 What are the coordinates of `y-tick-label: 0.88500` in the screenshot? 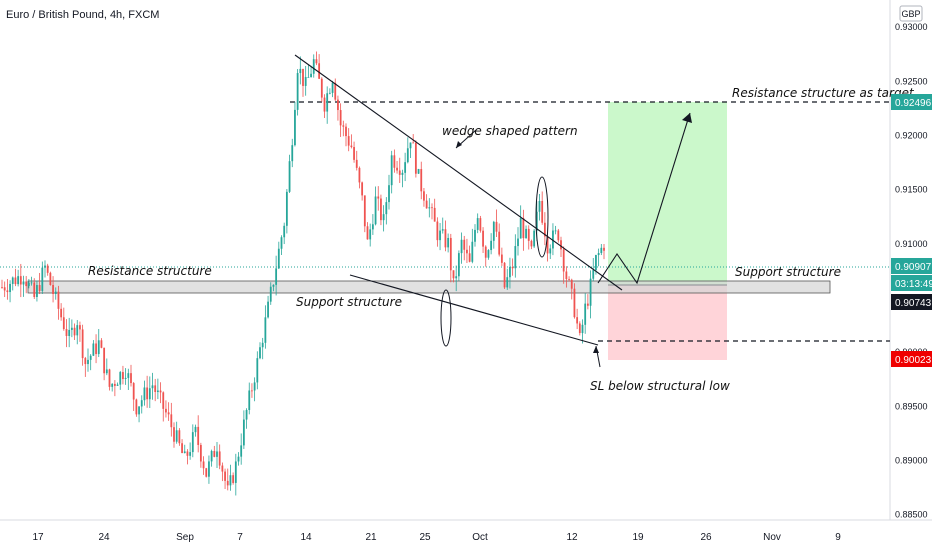 It's located at (911, 515).